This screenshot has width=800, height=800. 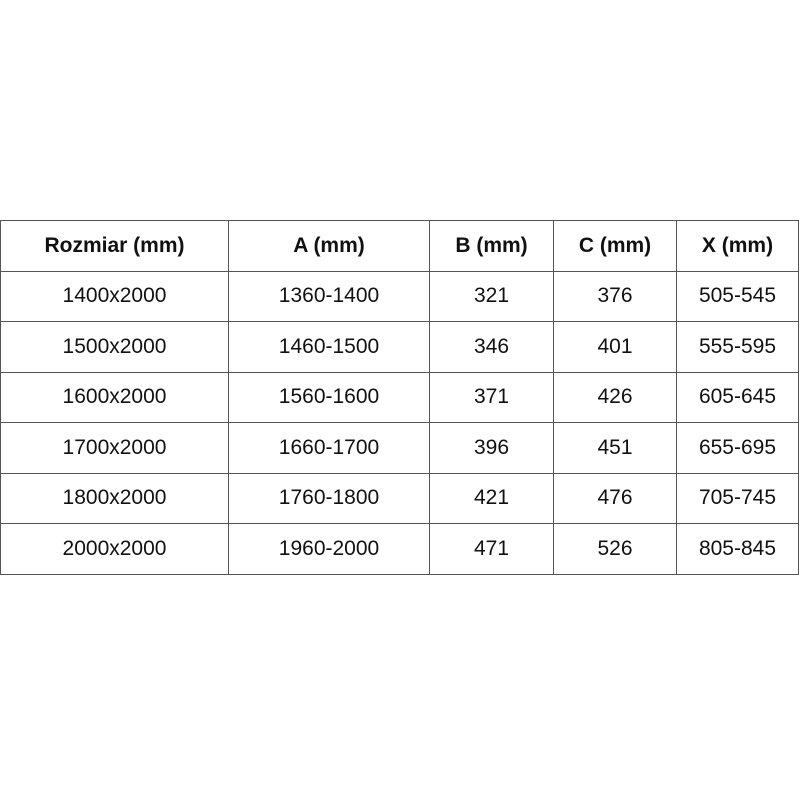 I want to click on cell-b: 421, so click(x=491, y=498).